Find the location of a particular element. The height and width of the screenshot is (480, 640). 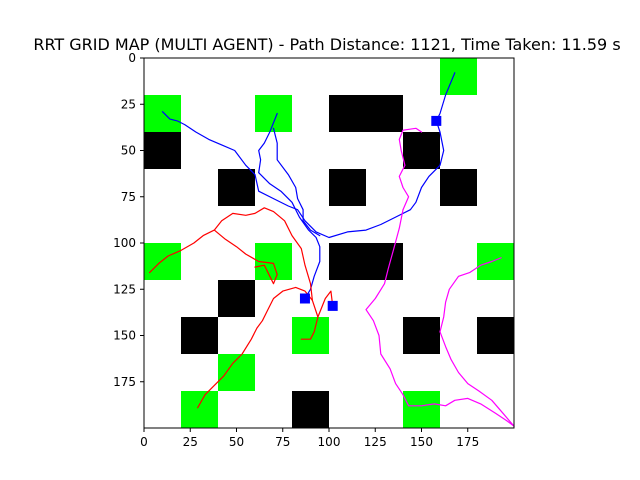

y-tick-label: 75 is located at coordinates (128, 197).